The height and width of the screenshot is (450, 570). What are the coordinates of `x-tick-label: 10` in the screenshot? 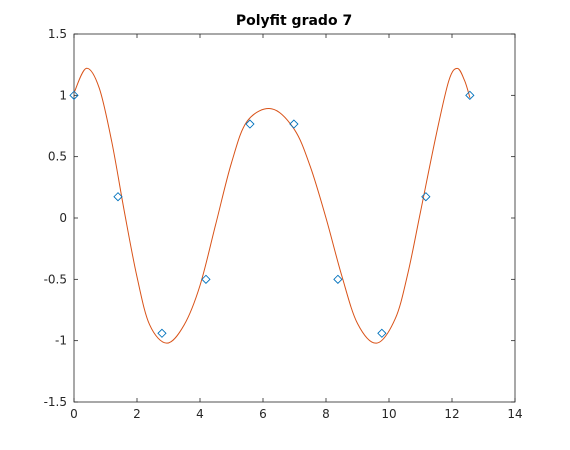 It's located at (388, 414).